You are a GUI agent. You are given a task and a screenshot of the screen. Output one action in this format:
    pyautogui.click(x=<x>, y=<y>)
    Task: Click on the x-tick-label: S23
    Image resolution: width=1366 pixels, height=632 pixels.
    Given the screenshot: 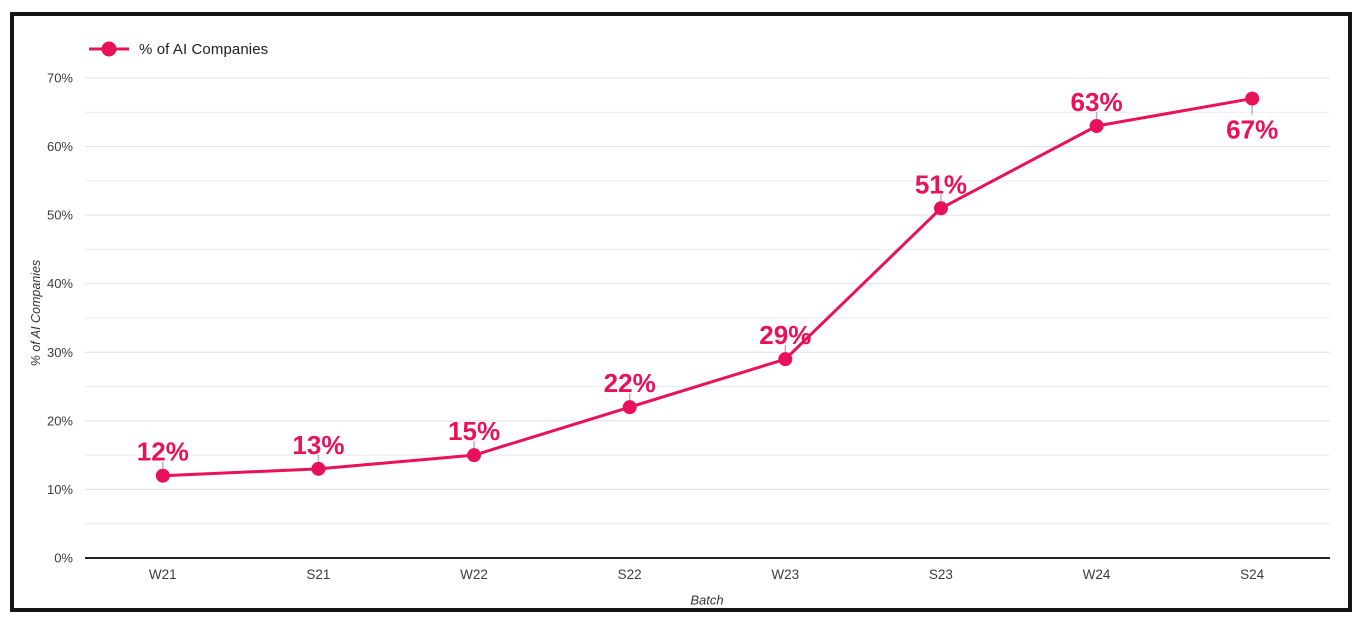 What is the action you would take?
    pyautogui.click(x=941, y=574)
    